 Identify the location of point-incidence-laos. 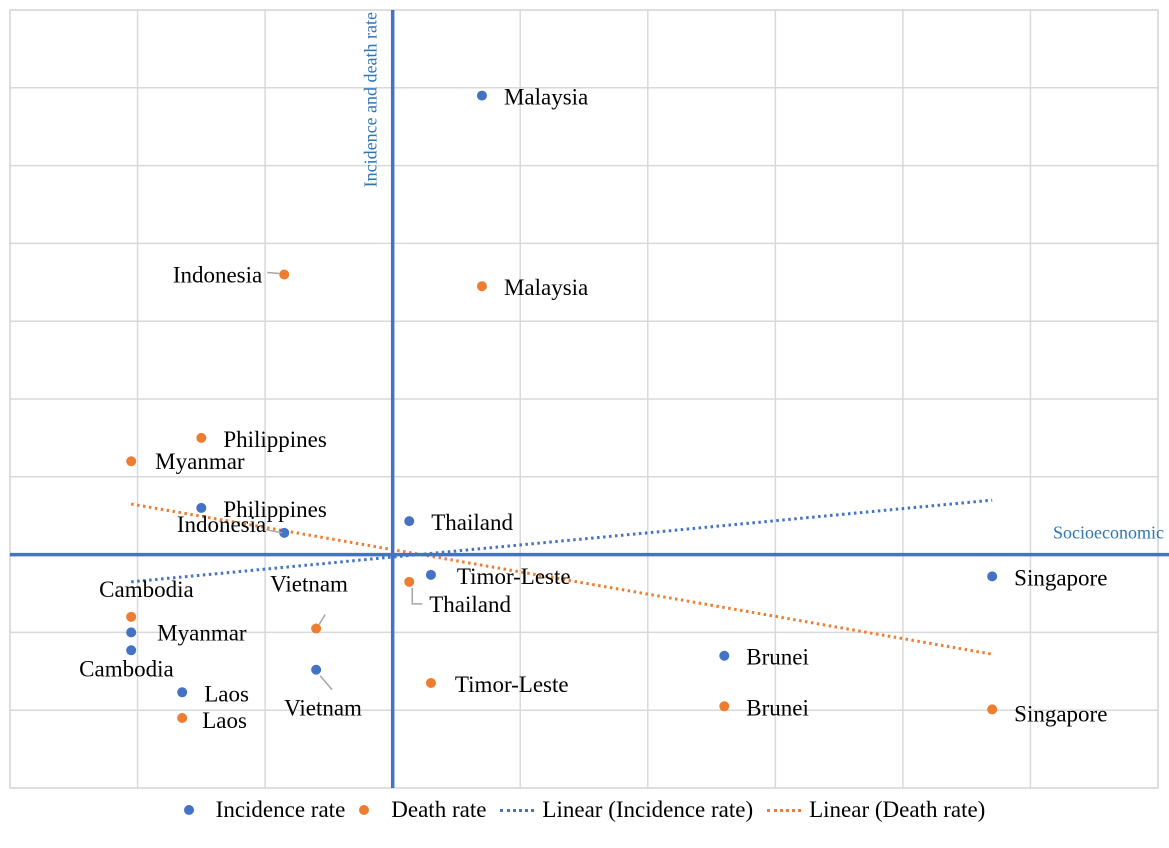
(182, 692).